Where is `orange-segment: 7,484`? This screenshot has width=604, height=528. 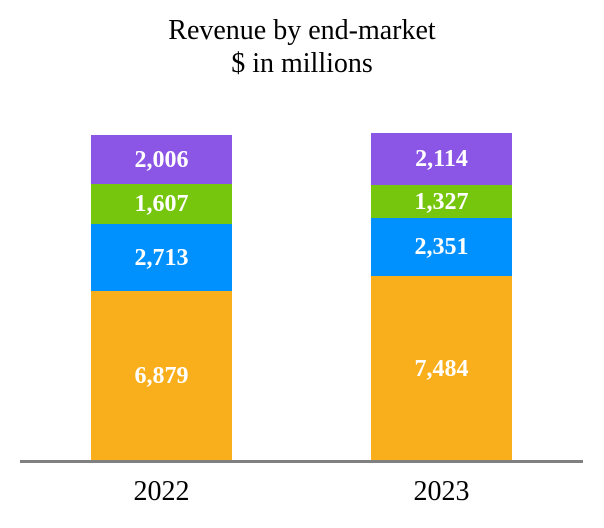
orange-segment: 7,484 is located at coordinates (441, 368).